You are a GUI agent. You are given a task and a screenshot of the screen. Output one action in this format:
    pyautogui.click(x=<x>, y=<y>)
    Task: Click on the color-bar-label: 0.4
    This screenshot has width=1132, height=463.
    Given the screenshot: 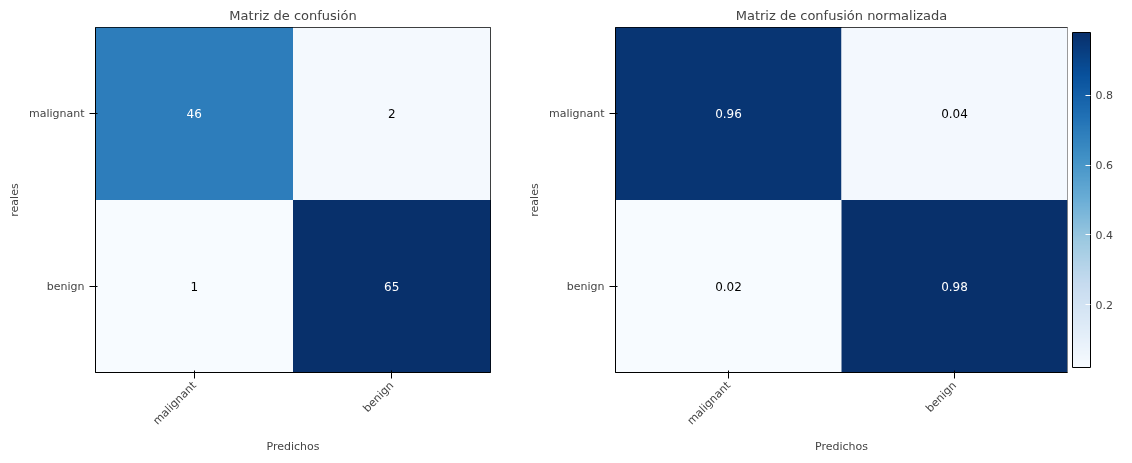 What is the action you would take?
    pyautogui.click(x=1104, y=235)
    